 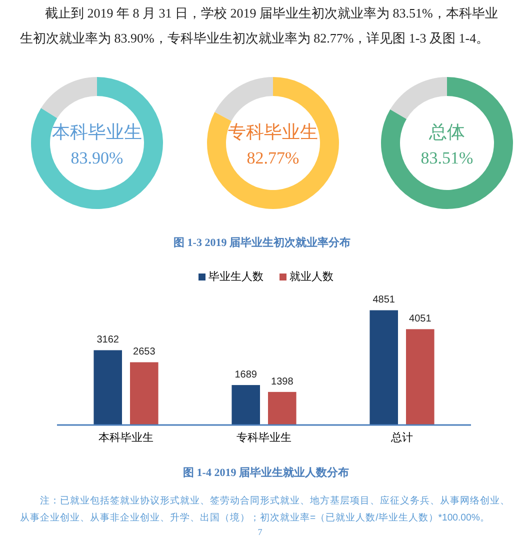 What do you see at coordinates (262, 242) in the screenshot?
I see `caption: 图 1-3 2019 届毕业生初次就业率分布` at bounding box center [262, 242].